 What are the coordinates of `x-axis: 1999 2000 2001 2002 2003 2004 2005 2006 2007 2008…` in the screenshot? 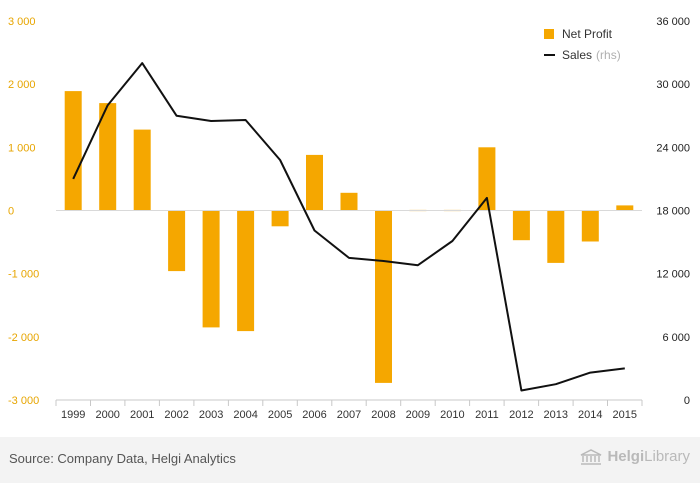 It's located at (349, 410).